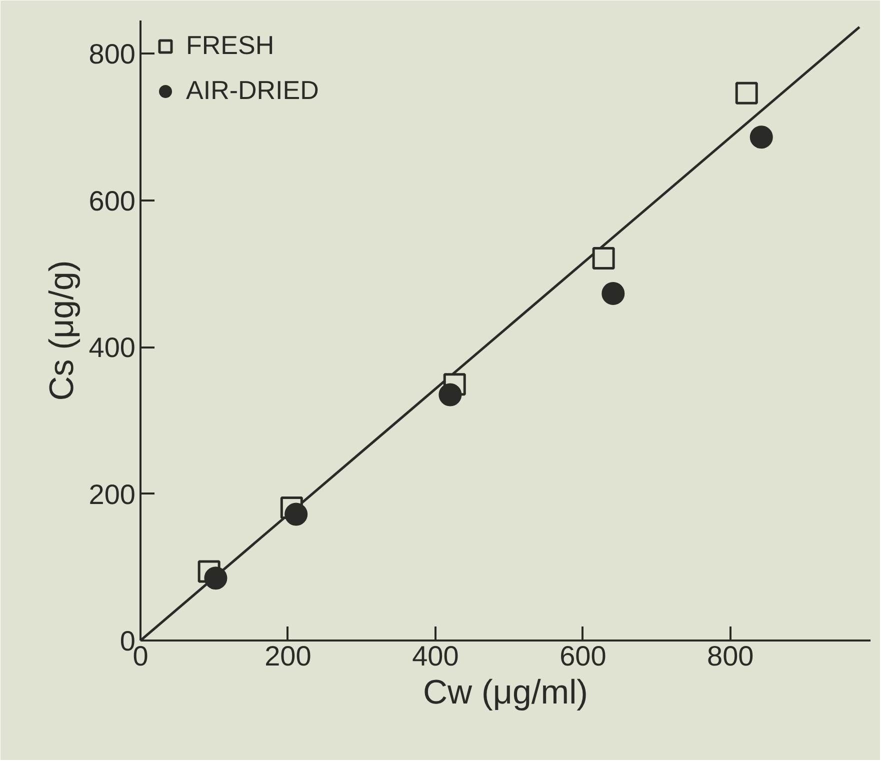 The height and width of the screenshot is (771, 890). What do you see at coordinates (112, 494) in the screenshot?
I see `y-tick-label: 200` at bounding box center [112, 494].